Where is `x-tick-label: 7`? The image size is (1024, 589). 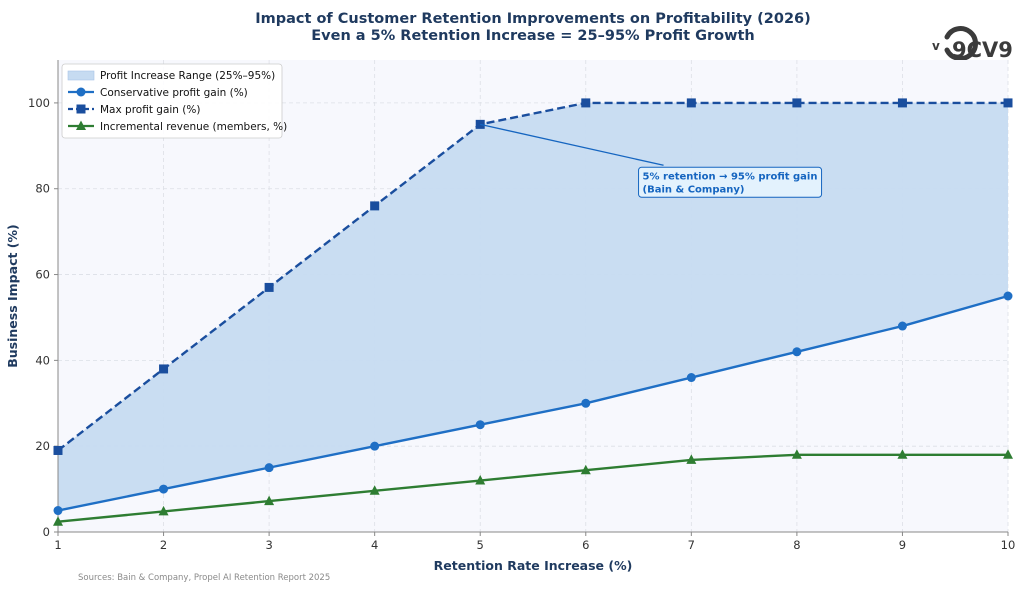 x-tick-label: 7 is located at coordinates (691, 545).